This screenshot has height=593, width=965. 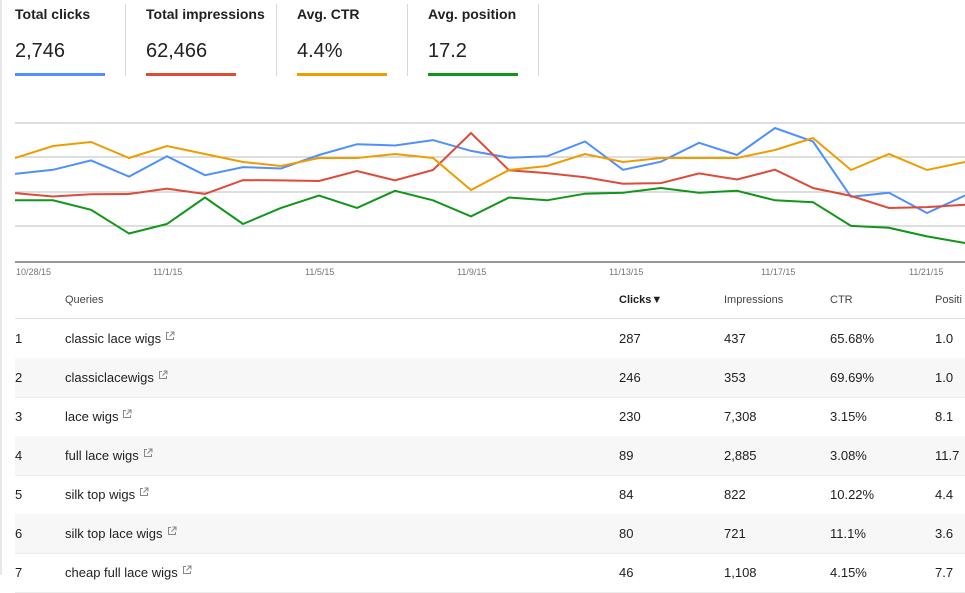 I want to click on table-row: 6 silk top lace wigs 80 721 11.1% 3.6, so click(x=490, y=534).